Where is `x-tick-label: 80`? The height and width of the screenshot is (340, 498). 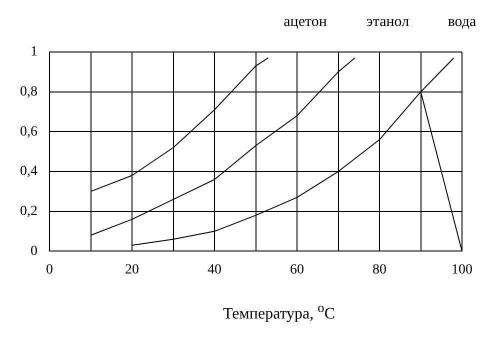 x-tick-label: 80 is located at coordinates (379, 270).